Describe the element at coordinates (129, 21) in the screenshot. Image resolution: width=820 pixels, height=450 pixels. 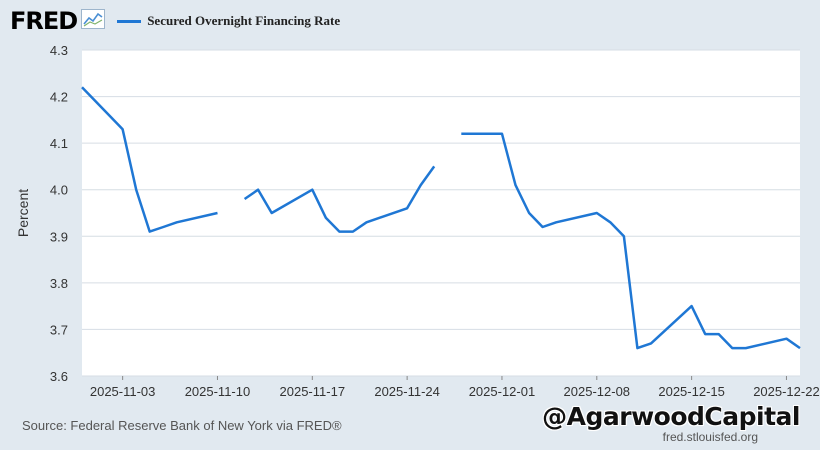
I see `legend-swatch` at that location.